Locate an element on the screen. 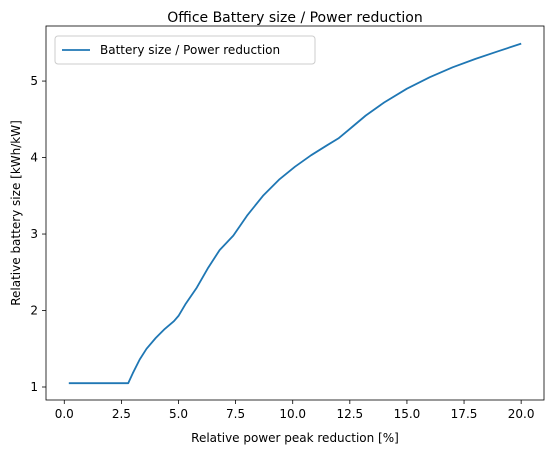 The width and height of the screenshot is (554, 459). legend-box is located at coordinates (185, 50).